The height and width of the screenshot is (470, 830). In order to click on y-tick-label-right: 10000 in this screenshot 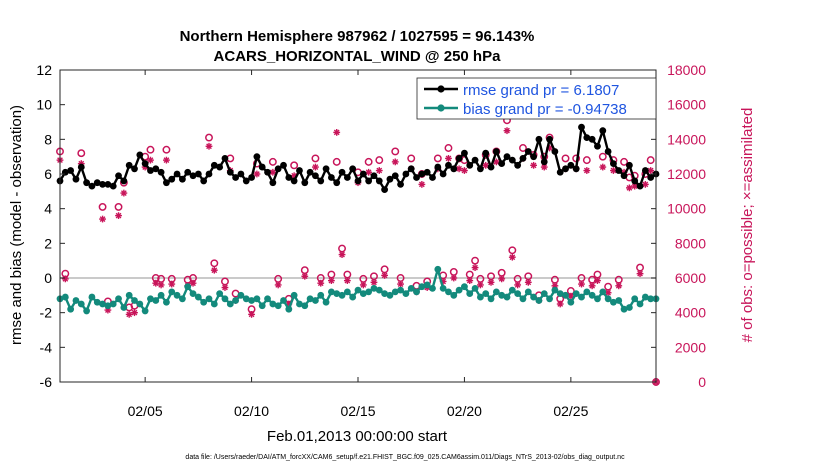, I will do `click(686, 209)`.